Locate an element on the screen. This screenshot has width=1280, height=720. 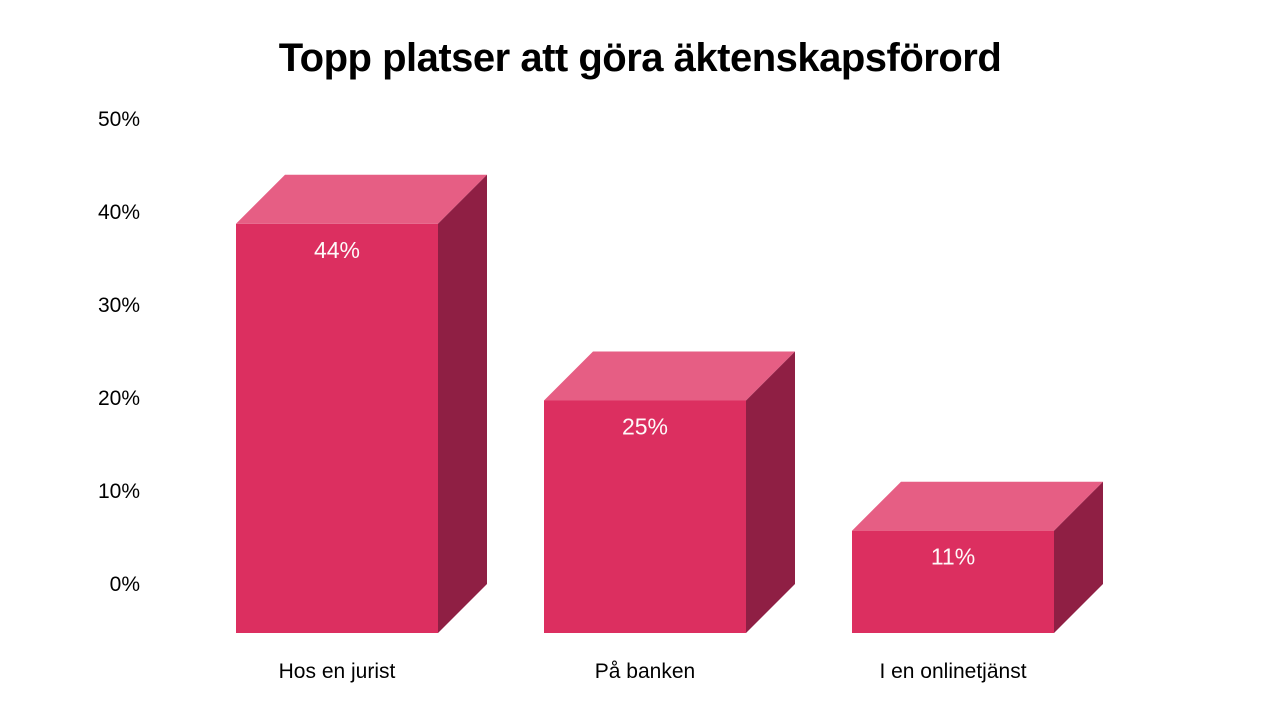
y-axis-tick-label: 20% is located at coordinates (119, 398).